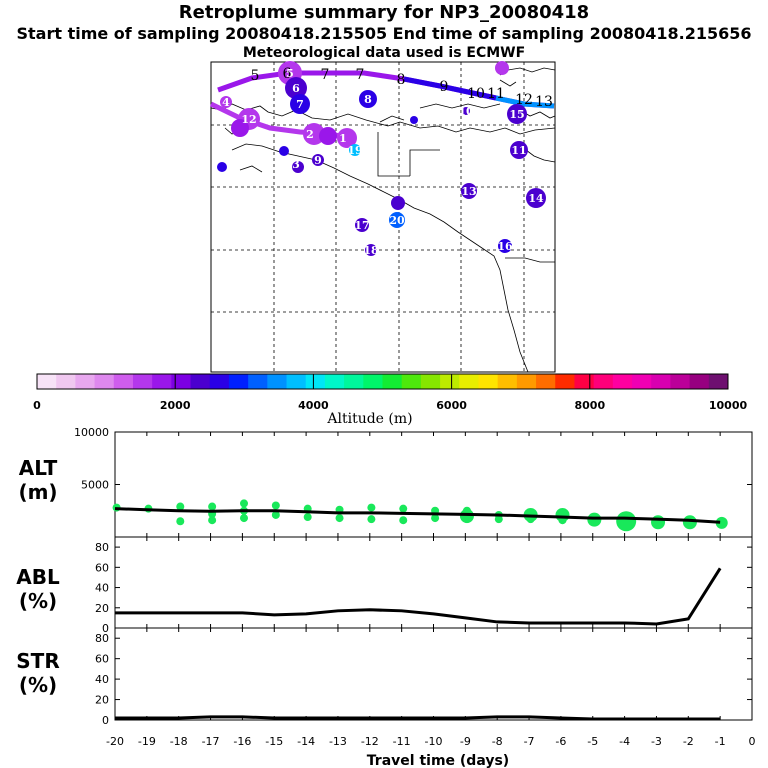 The width and height of the screenshot is (768, 768). What do you see at coordinates (536, 198) in the screenshot?
I see `cluster-label: 14` at bounding box center [536, 198].